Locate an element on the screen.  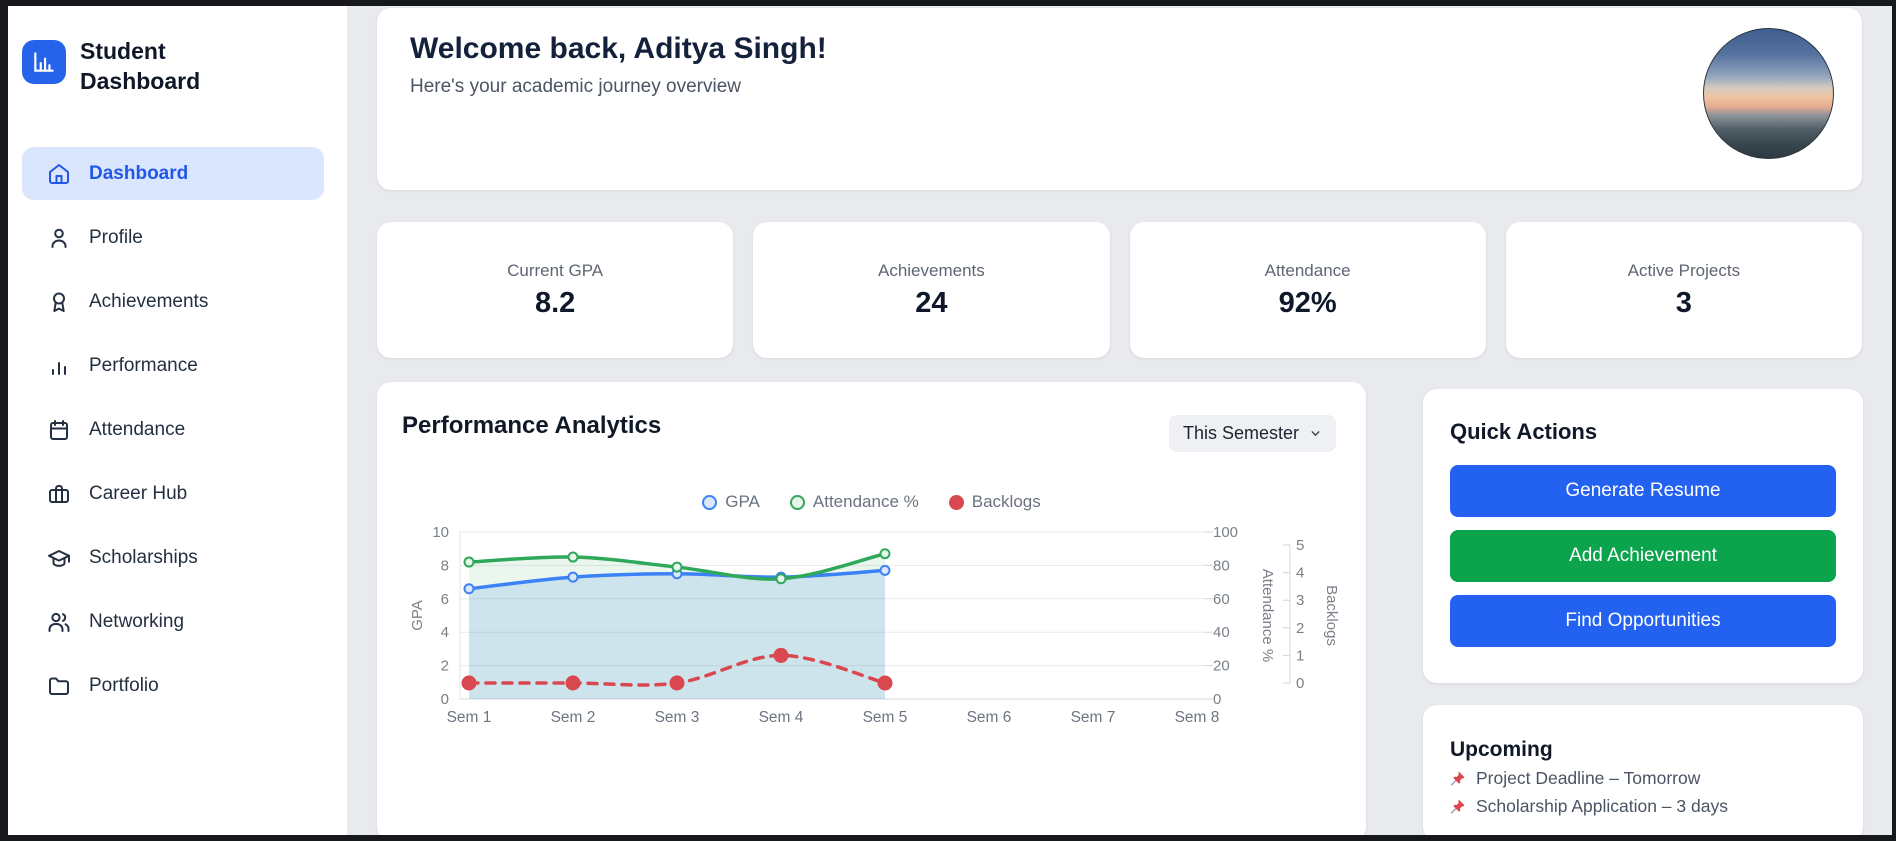
svg-text: 1 is located at coordinates (1300, 655).